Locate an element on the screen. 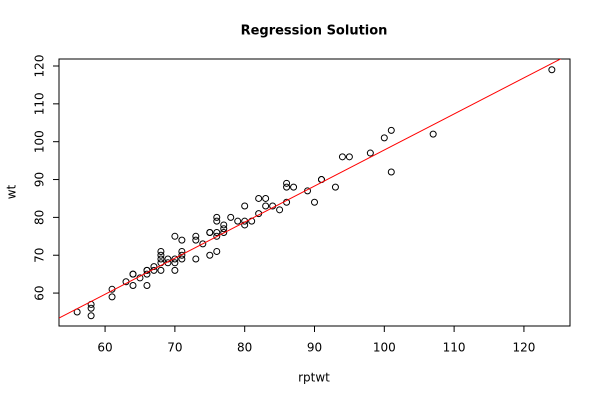  x-tick-label: 70 is located at coordinates (174, 348).